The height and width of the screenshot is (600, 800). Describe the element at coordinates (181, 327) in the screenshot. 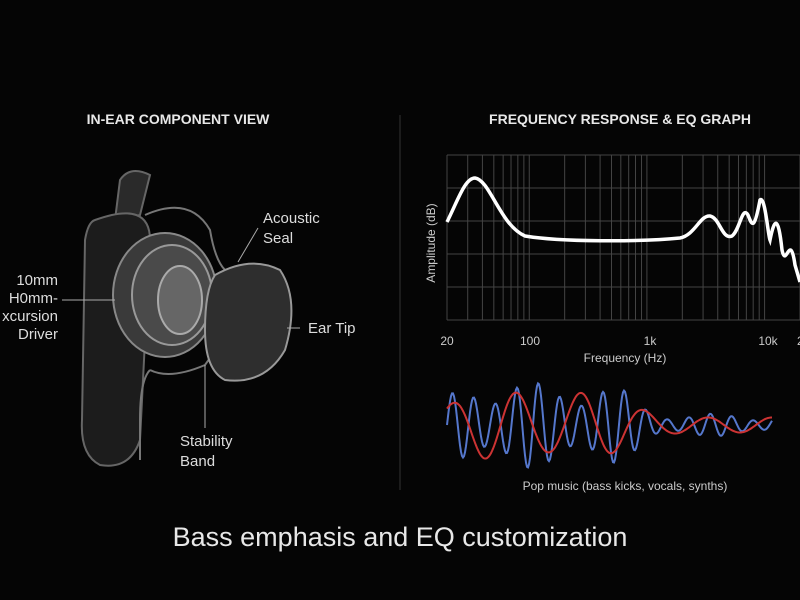

I see `label-lines` at that location.